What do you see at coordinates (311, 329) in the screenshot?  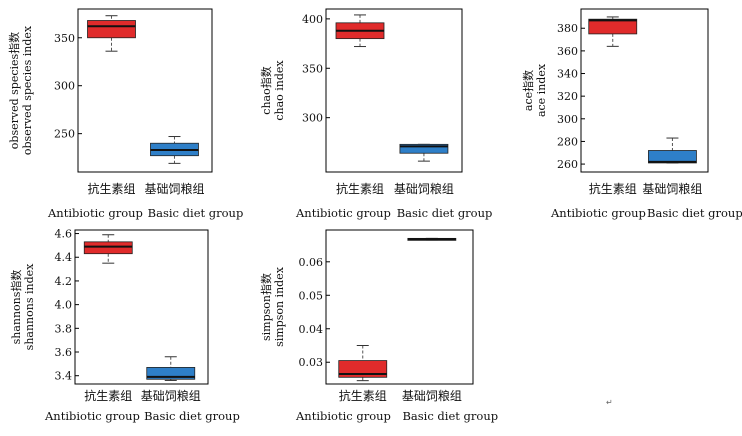 I see `y-tick-label: 0.04` at bounding box center [311, 329].